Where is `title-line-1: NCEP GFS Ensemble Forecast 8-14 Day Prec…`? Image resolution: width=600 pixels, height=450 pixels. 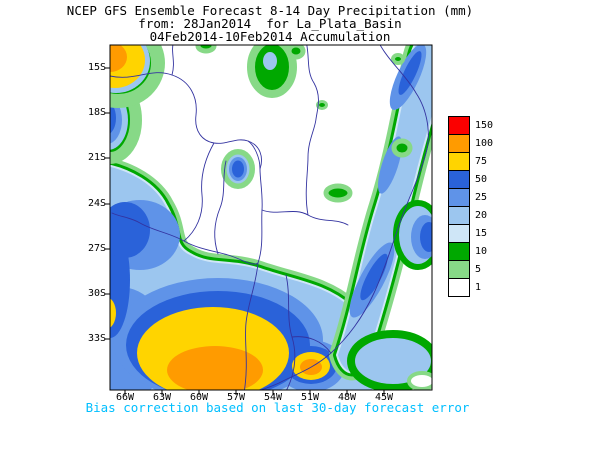 title-line-1: NCEP GFS Ensemble Forecast 8-14 Day Prec… is located at coordinates (270, 10).